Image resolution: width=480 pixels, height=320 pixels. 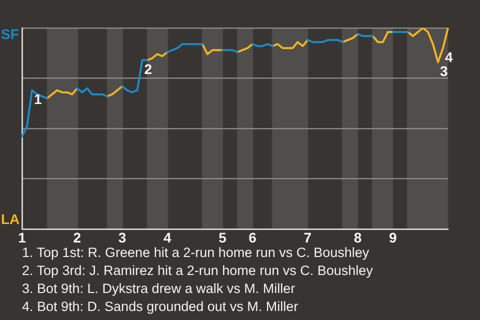 I want to click on text: 4. Bot 9th: D. Sands grounded out vs M. Miller, so click(x=161, y=307).